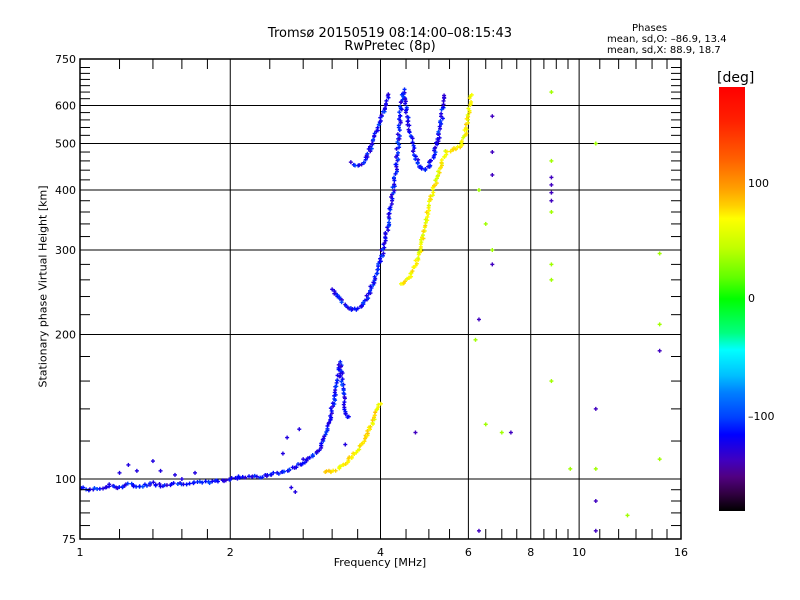  I want to click on chart-title-line2: RwPretec (8p), so click(390, 46).